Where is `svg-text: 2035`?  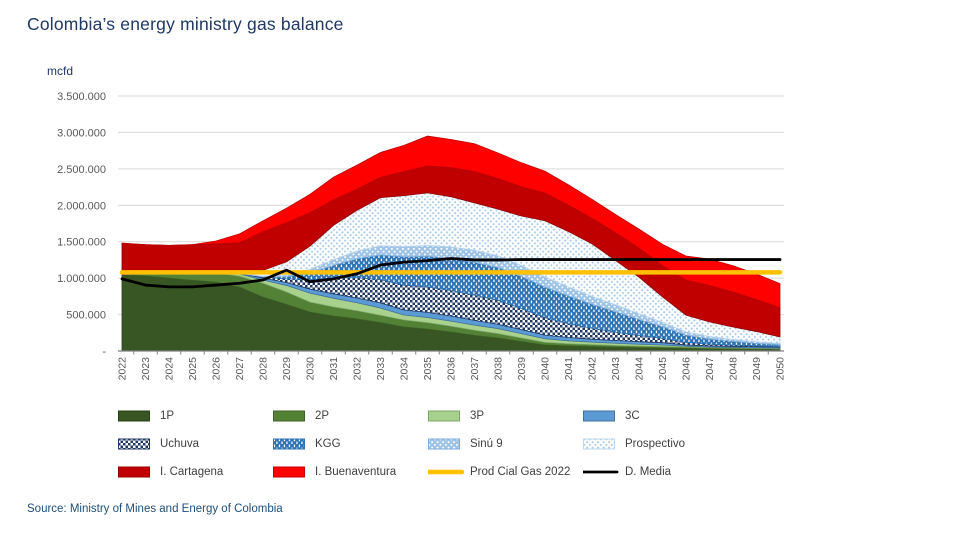 svg-text: 2035 is located at coordinates (428, 369).